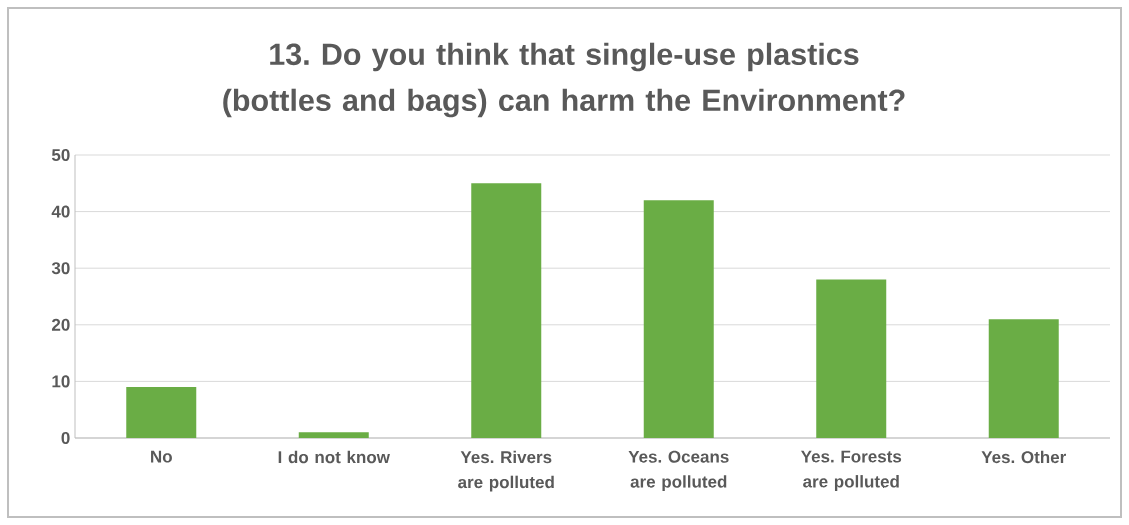  What do you see at coordinates (60, 211) in the screenshot?
I see `y-tick-label: 40` at bounding box center [60, 211].